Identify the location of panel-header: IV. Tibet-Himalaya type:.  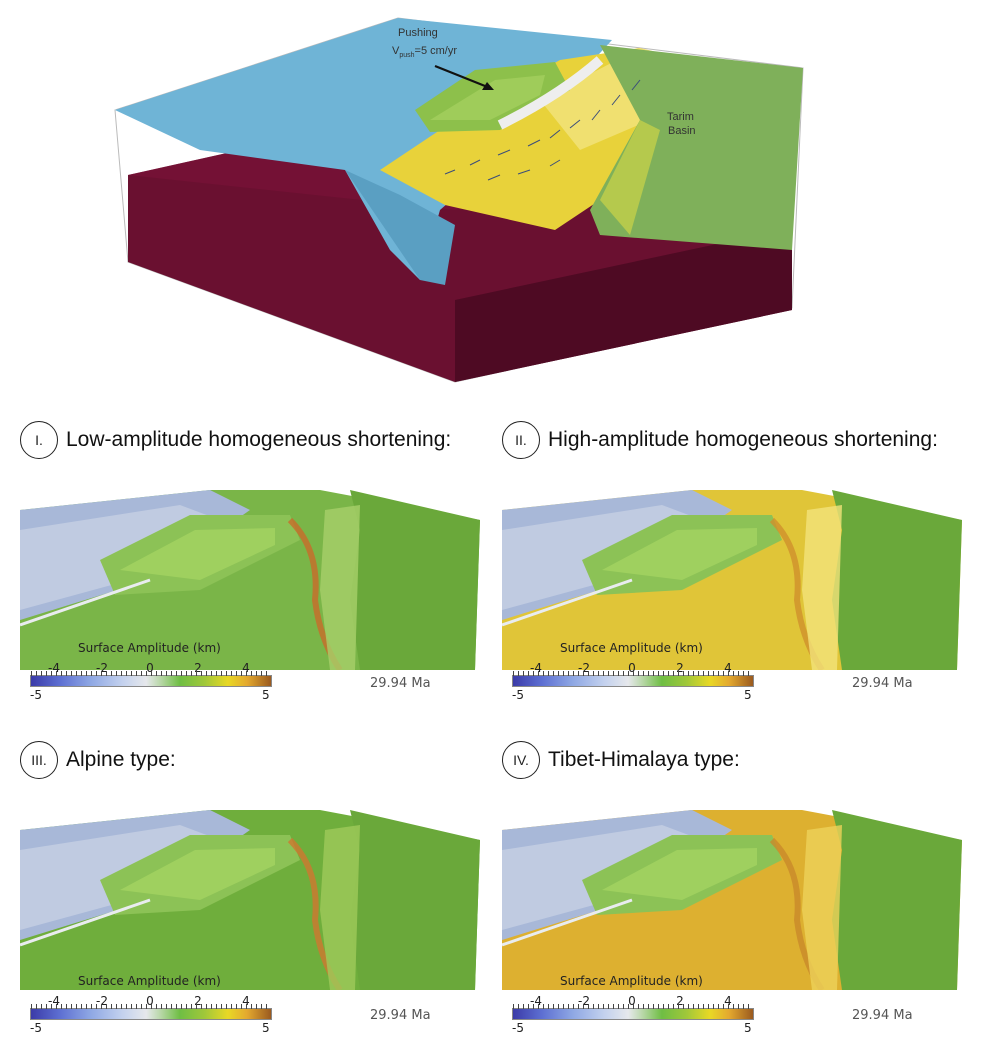
(621, 760).